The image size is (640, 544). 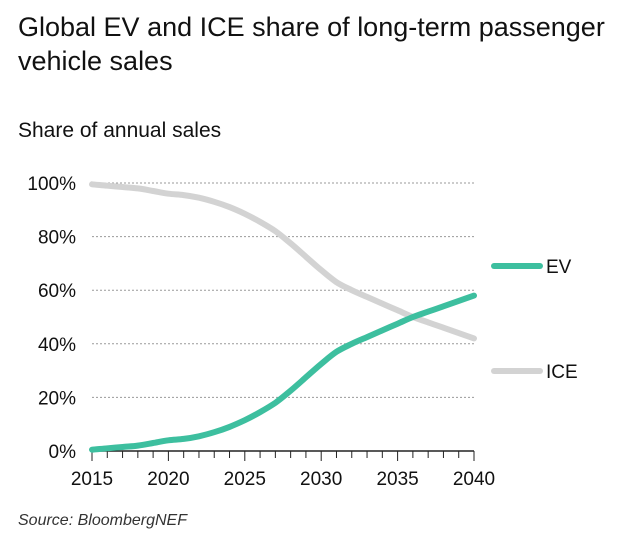 What do you see at coordinates (321, 479) in the screenshot?
I see `x-tick-label: 2030` at bounding box center [321, 479].